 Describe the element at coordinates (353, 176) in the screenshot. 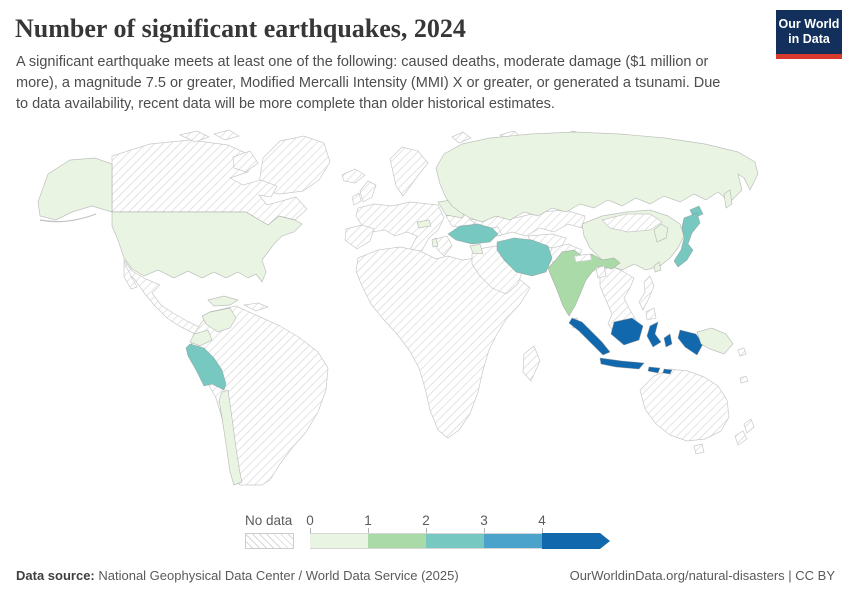

I see `country-iceland` at that location.